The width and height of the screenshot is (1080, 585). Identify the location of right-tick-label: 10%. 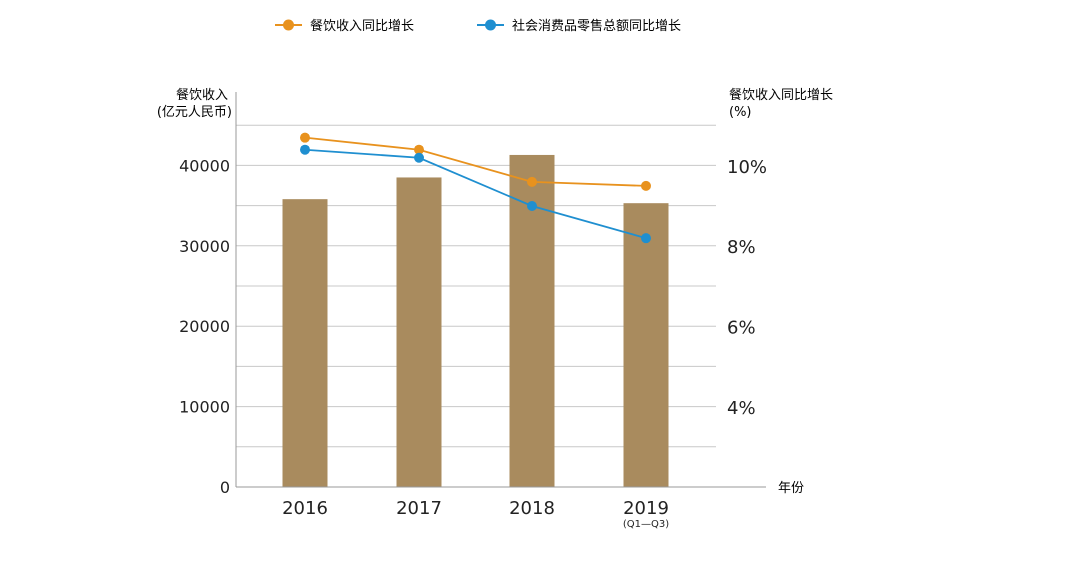
(747, 167).